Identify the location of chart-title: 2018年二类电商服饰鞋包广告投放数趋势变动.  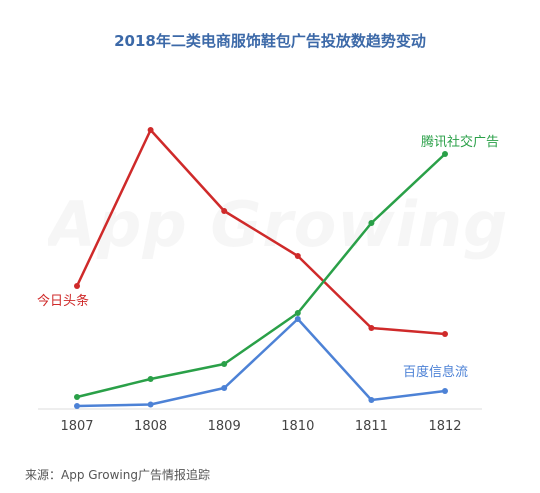
(270, 41).